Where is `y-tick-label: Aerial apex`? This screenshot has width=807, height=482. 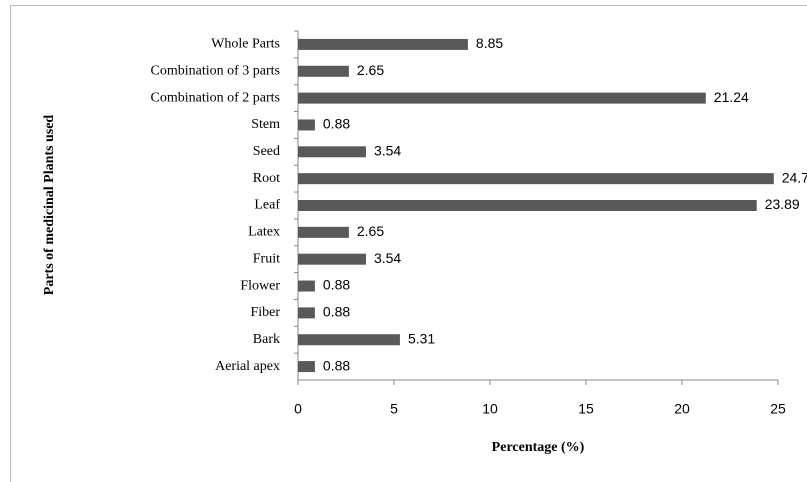 y-tick-label: Aerial apex is located at coordinates (247, 366).